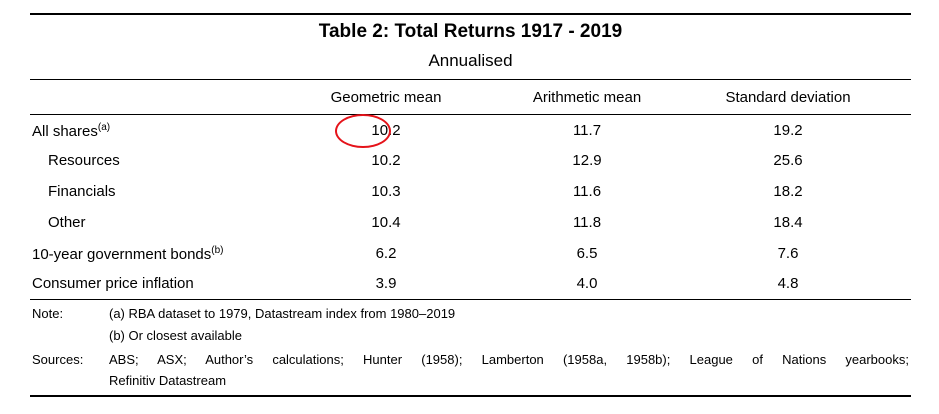 This screenshot has width=939, height=414. I want to click on arithmetic-mean-cell: 12.9, so click(587, 160).